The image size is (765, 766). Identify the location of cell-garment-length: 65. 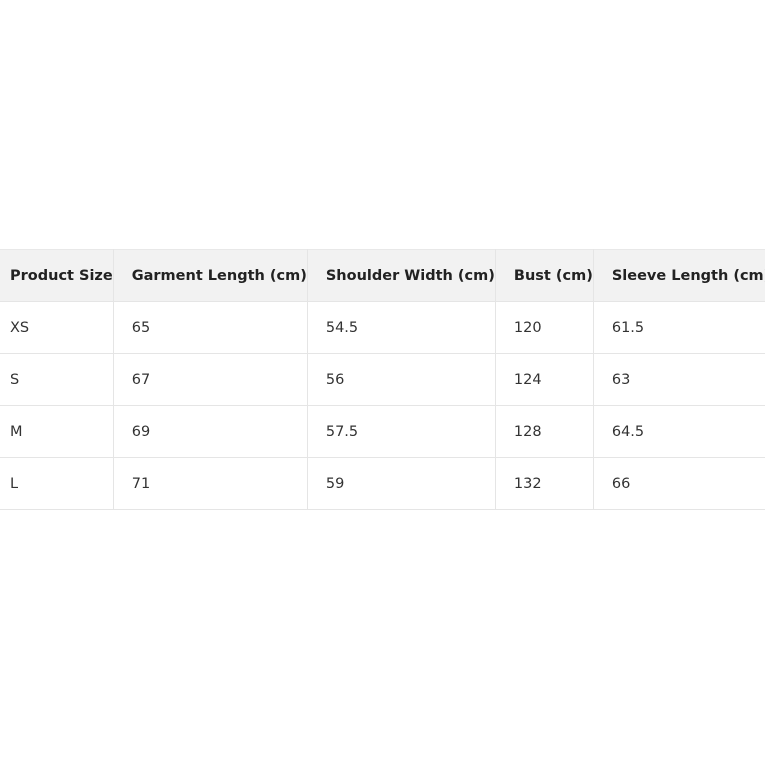
(210, 327).